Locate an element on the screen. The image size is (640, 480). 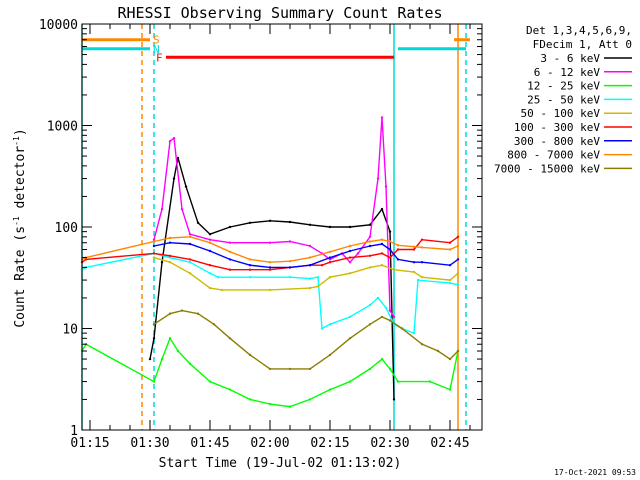
x-tick-label-5: 02:15 is located at coordinates (329, 443).